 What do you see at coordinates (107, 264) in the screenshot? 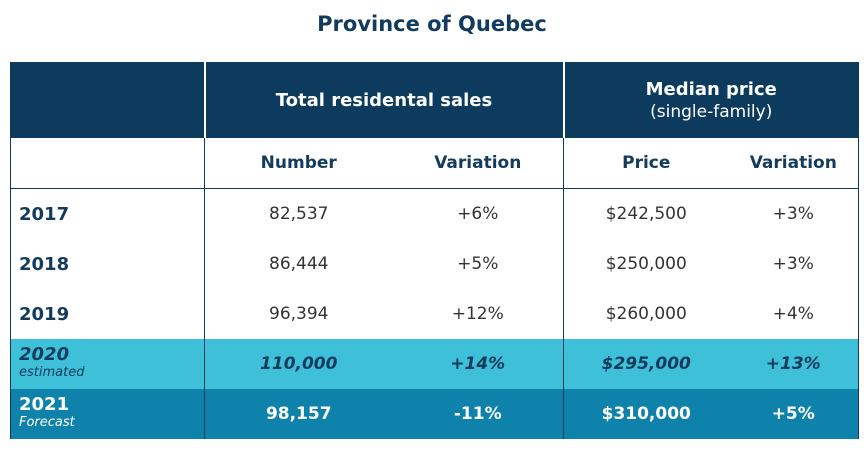
I see `year-cell: 2018` at bounding box center [107, 264].